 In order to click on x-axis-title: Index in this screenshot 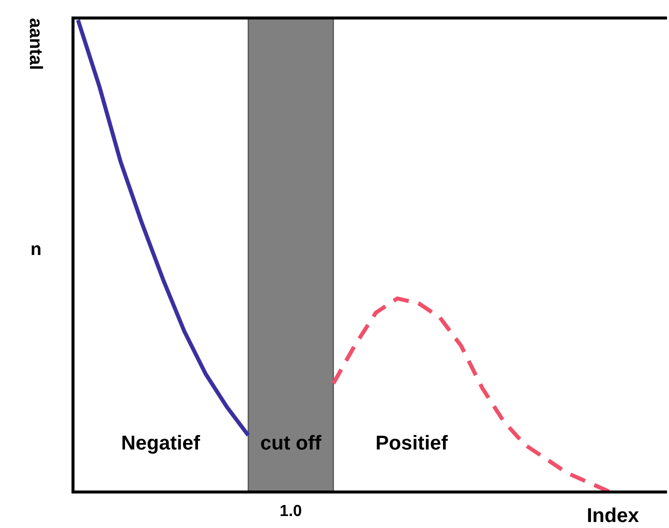, I will do `click(612, 516)`.